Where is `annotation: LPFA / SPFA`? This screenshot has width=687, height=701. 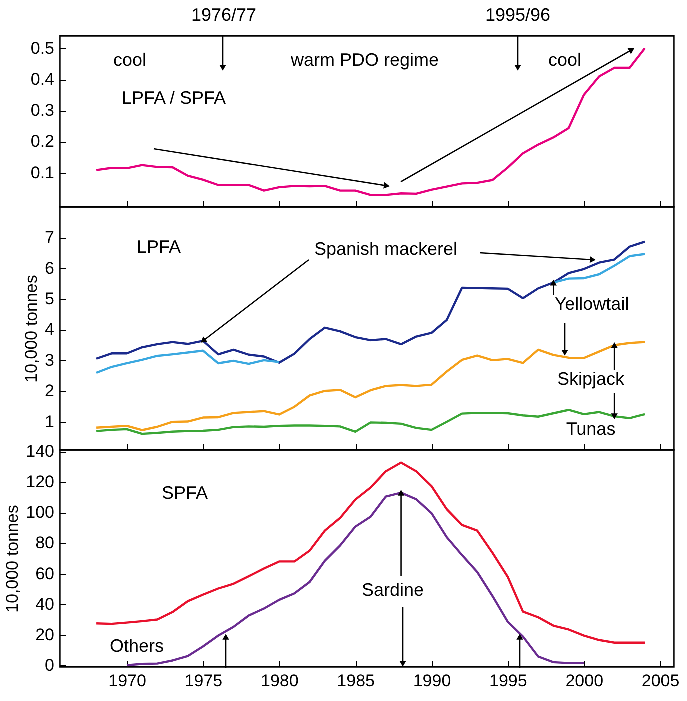
annotation: LPFA / SPFA is located at coordinates (174, 98).